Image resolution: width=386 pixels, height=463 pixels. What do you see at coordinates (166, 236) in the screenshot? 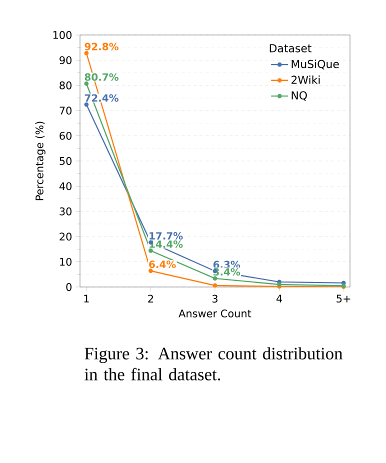
I see `data-label: 17.7%` at bounding box center [166, 236].